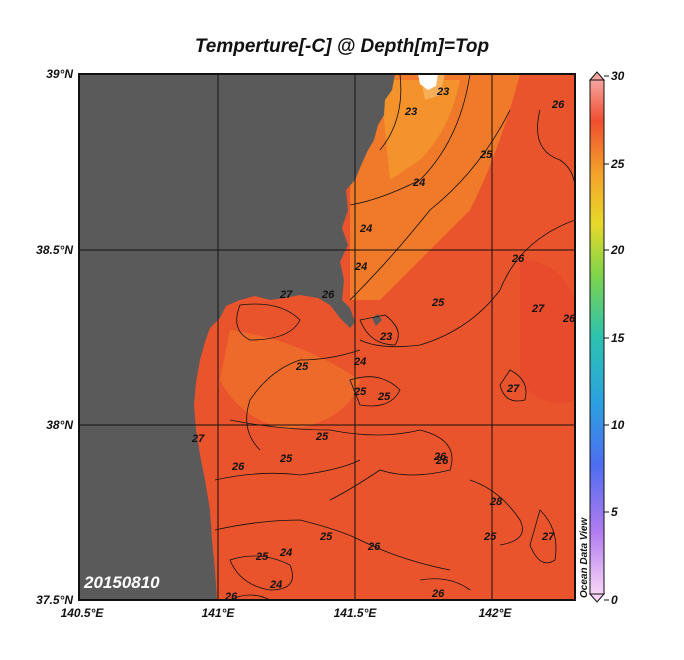 This screenshot has width=684, height=660. What do you see at coordinates (496, 502) in the screenshot?
I see `contour-label: 28` at bounding box center [496, 502].